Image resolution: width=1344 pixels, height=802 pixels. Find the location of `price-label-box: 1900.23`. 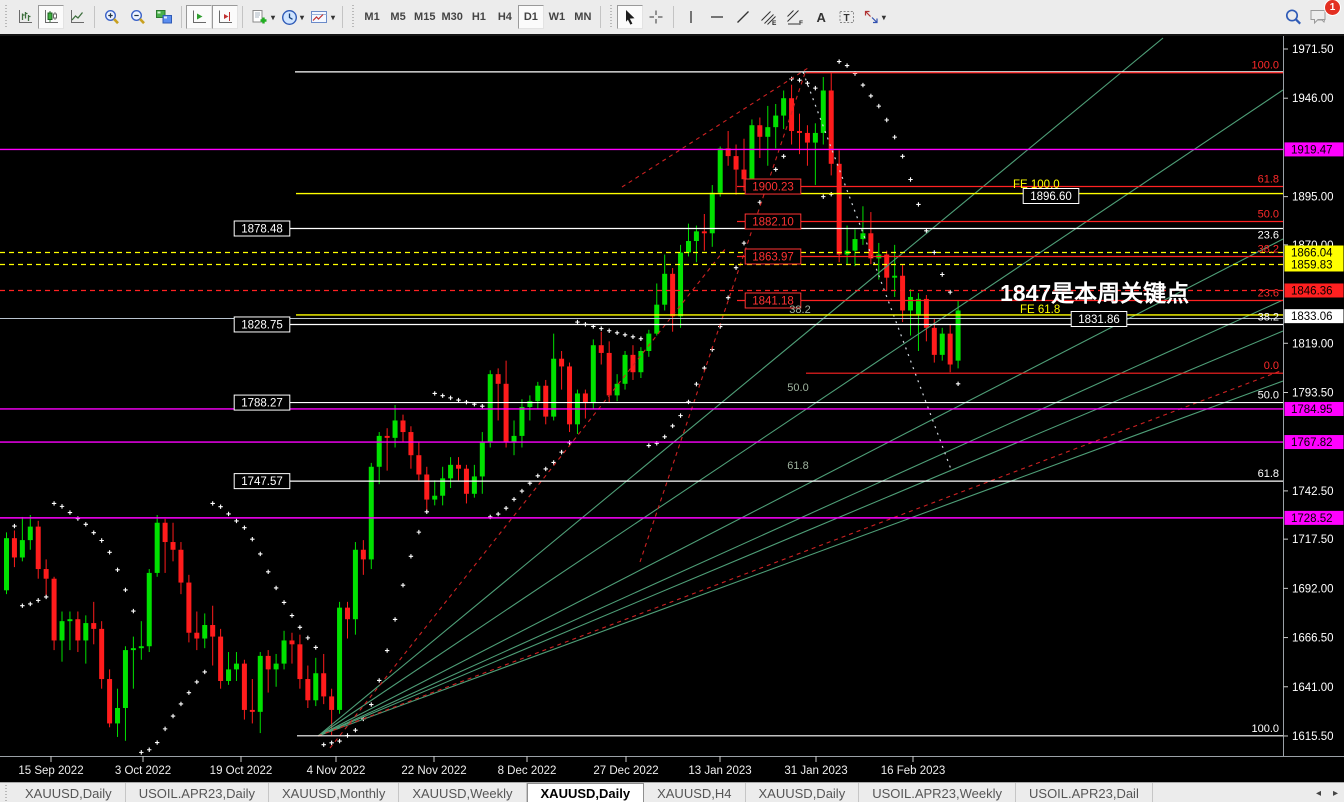

price-label-box: 1900.23 is located at coordinates (773, 186).